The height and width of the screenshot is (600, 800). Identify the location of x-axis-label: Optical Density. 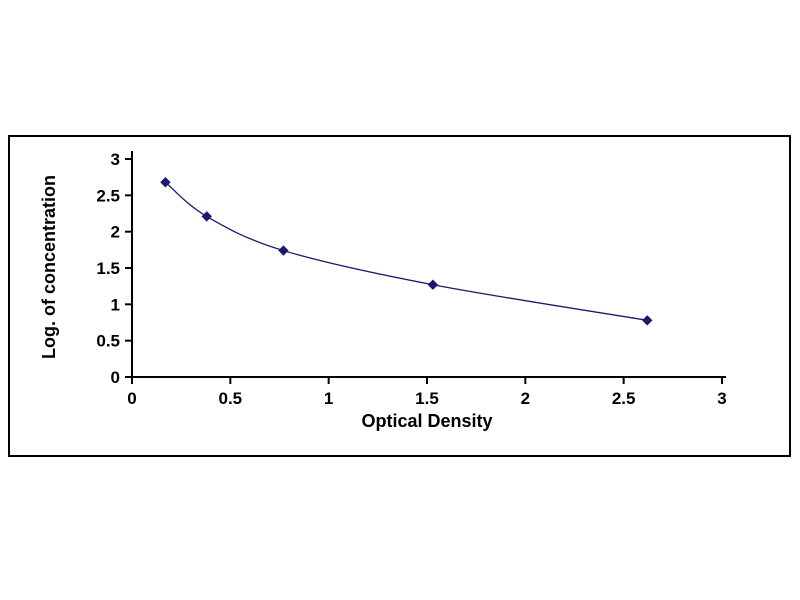
(426, 421).